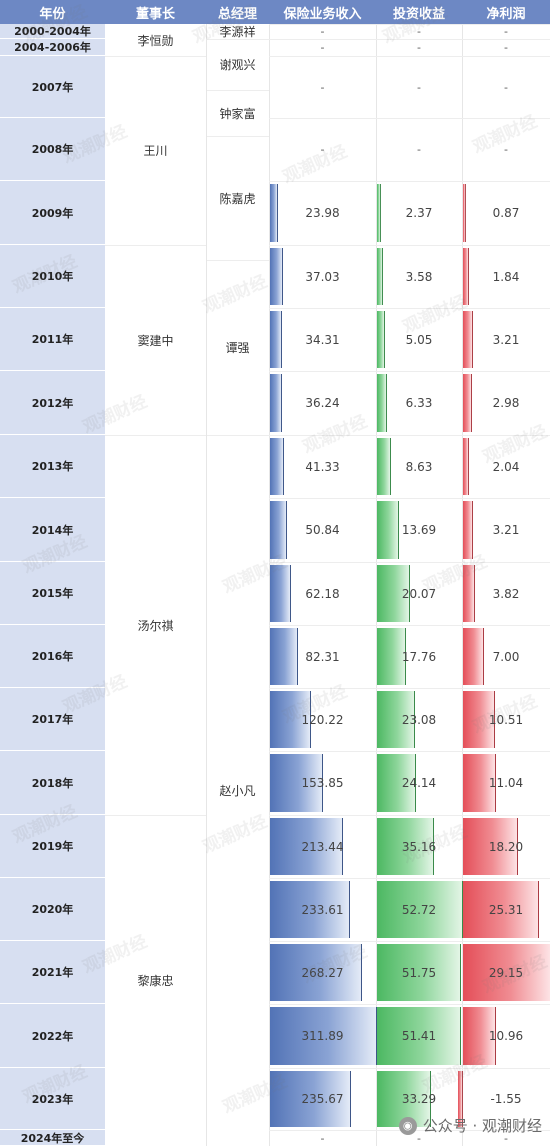 The image size is (550, 1146). What do you see at coordinates (52, 1036) in the screenshot?
I see `year-cell: 2022年` at bounding box center [52, 1036].